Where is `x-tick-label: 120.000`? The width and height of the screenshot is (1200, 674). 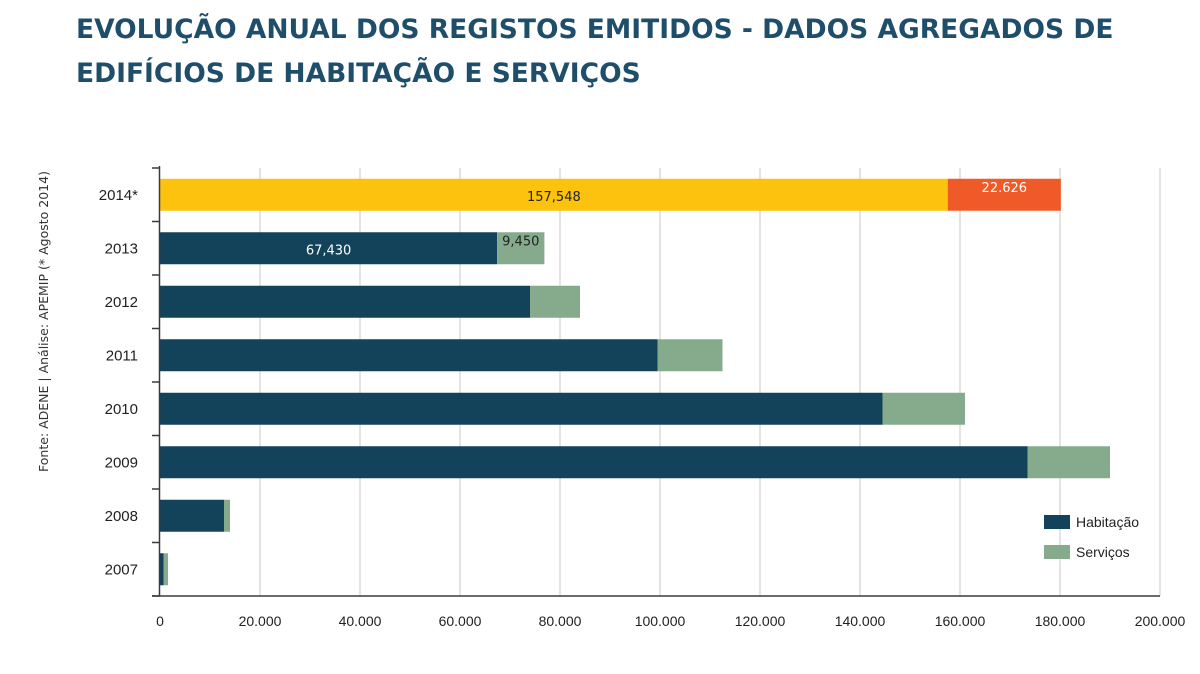
x-tick-label: 120.000 is located at coordinates (760, 621).